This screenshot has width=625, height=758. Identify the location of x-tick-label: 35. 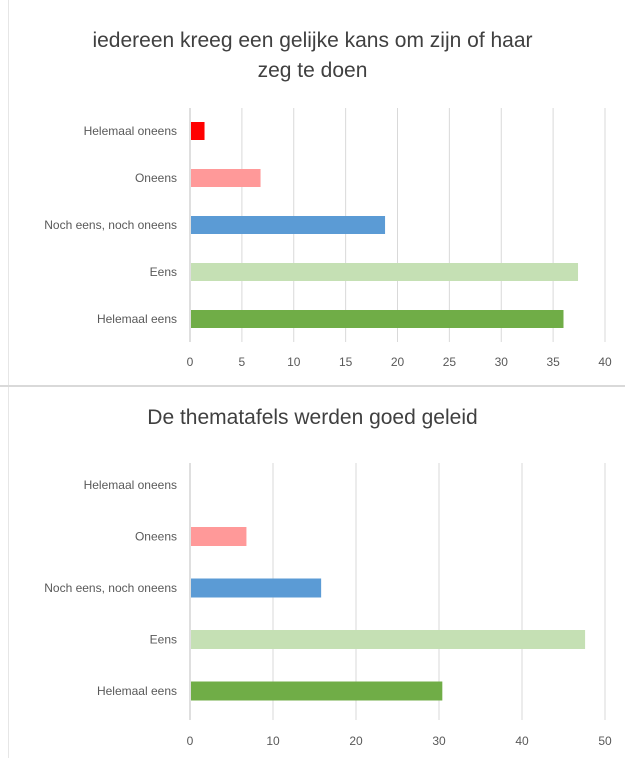
(553, 362).